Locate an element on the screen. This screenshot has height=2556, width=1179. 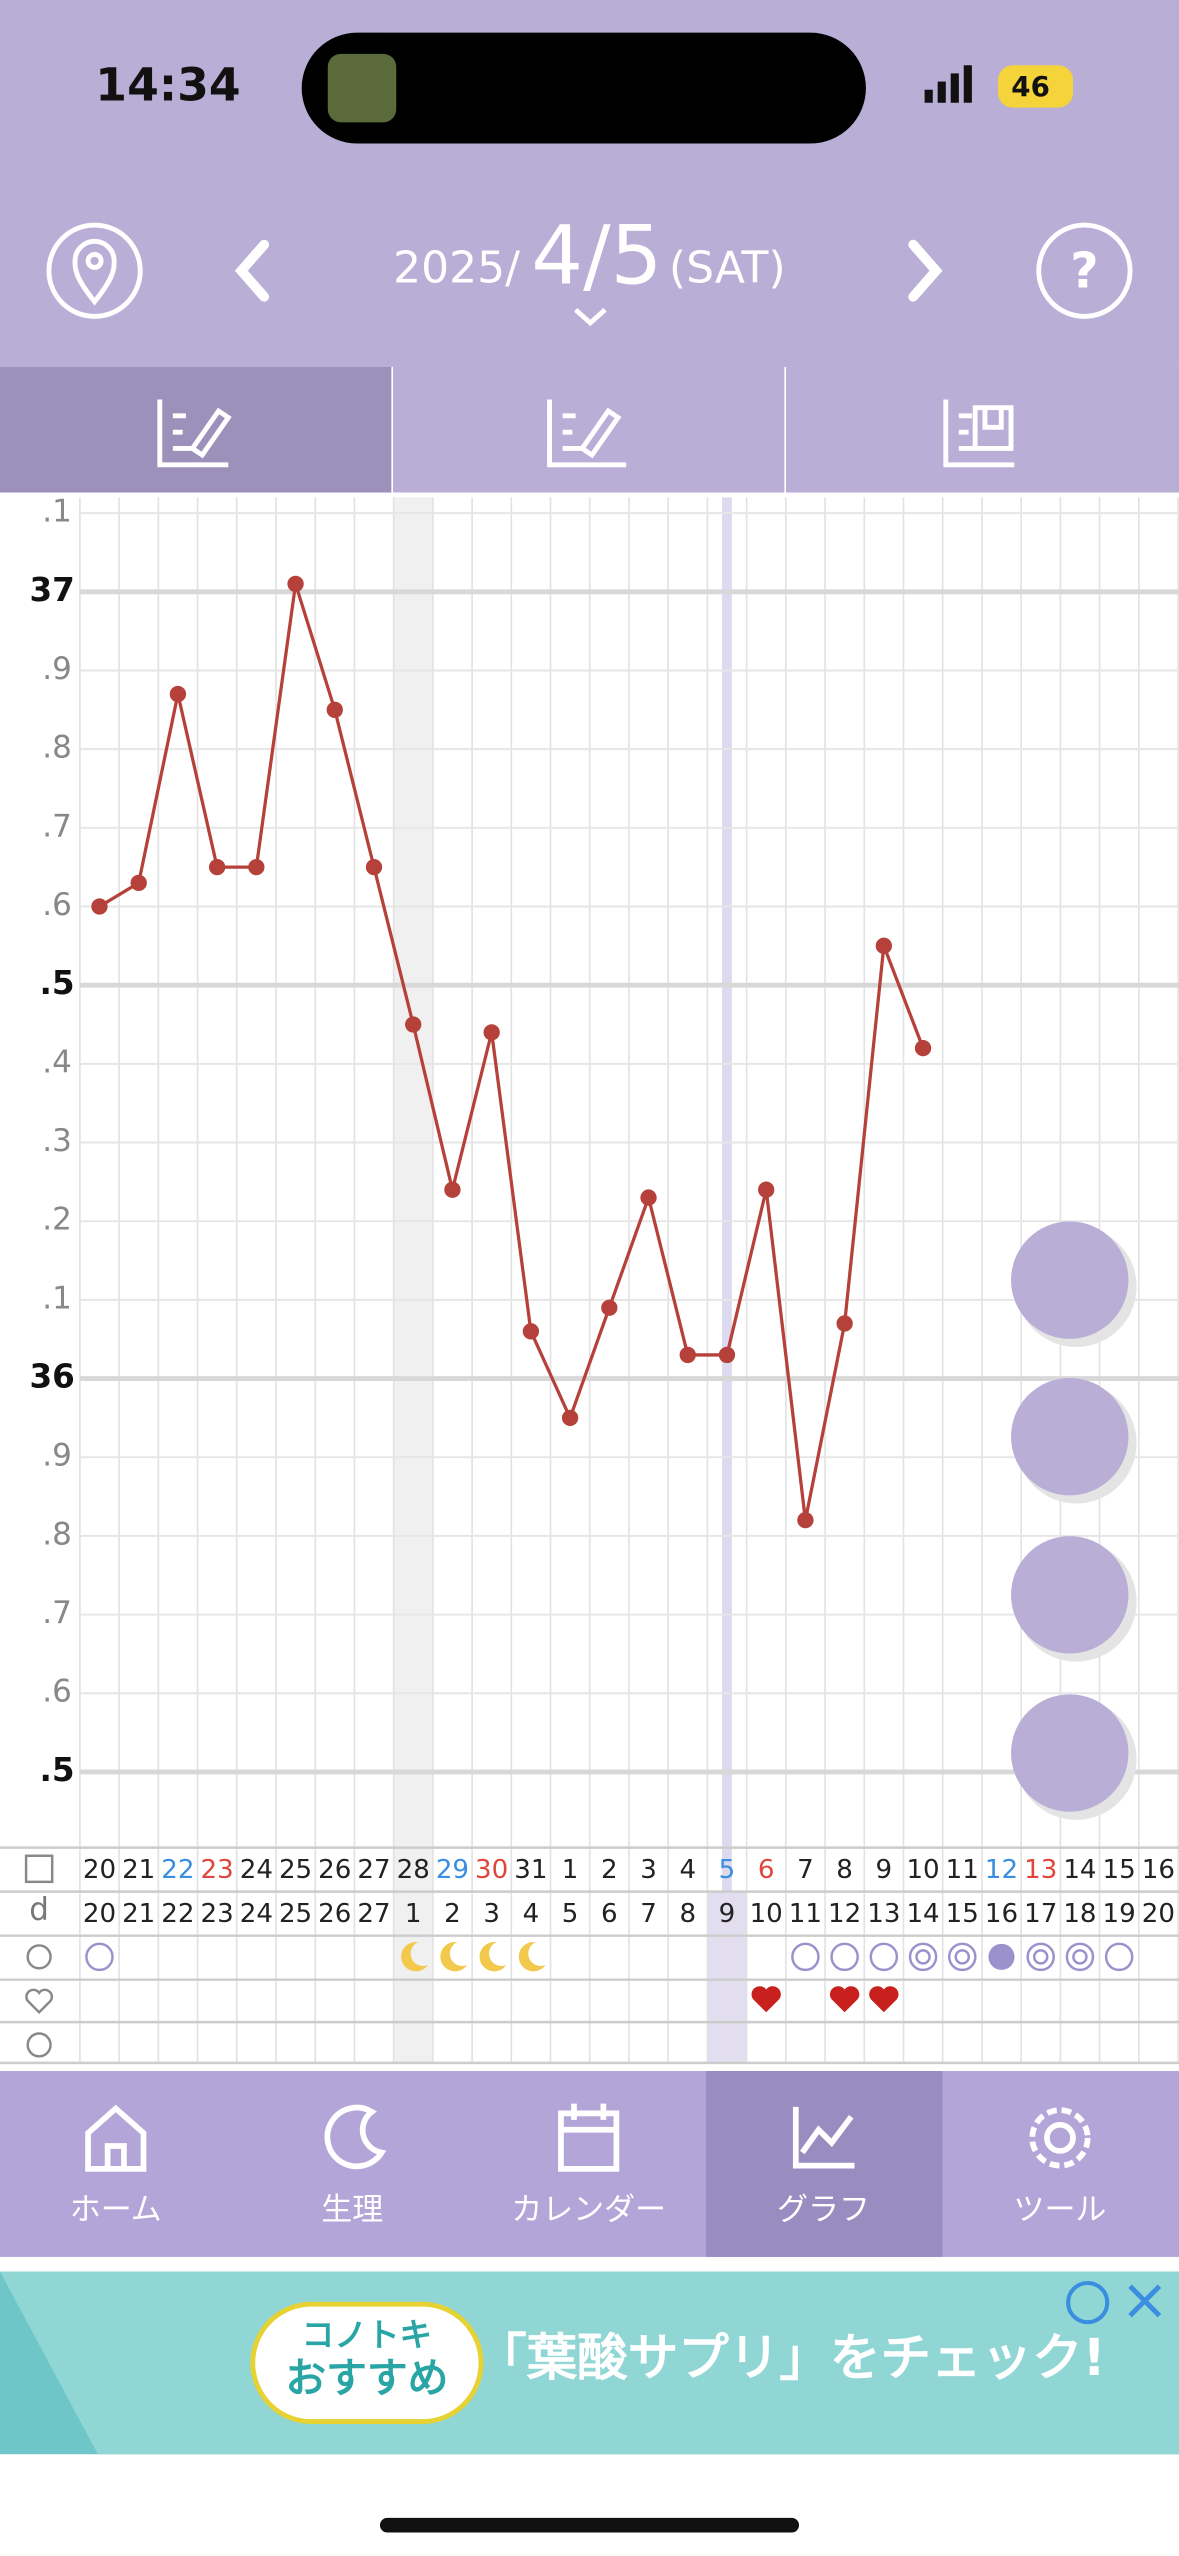
nav-label: 生理 is located at coordinates (352, 2210).